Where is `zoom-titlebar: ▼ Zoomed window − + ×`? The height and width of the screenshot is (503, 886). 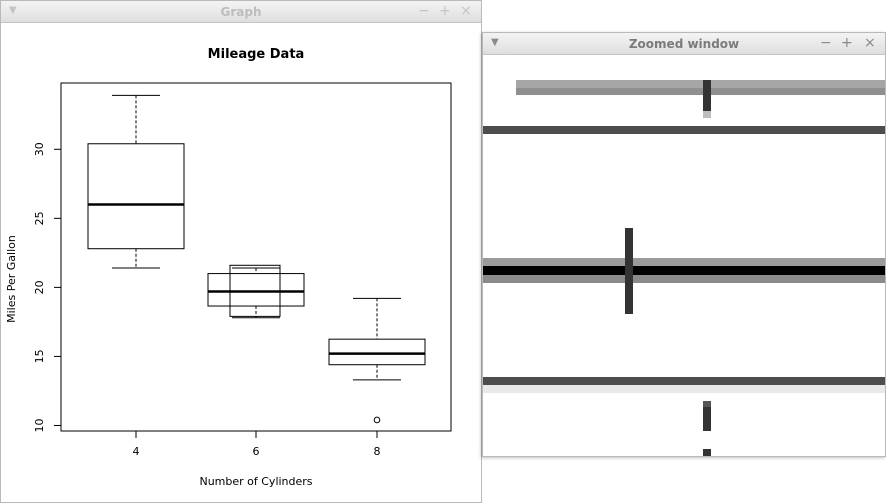 zoom-titlebar: ▼ Zoomed window − + × is located at coordinates (684, 44).